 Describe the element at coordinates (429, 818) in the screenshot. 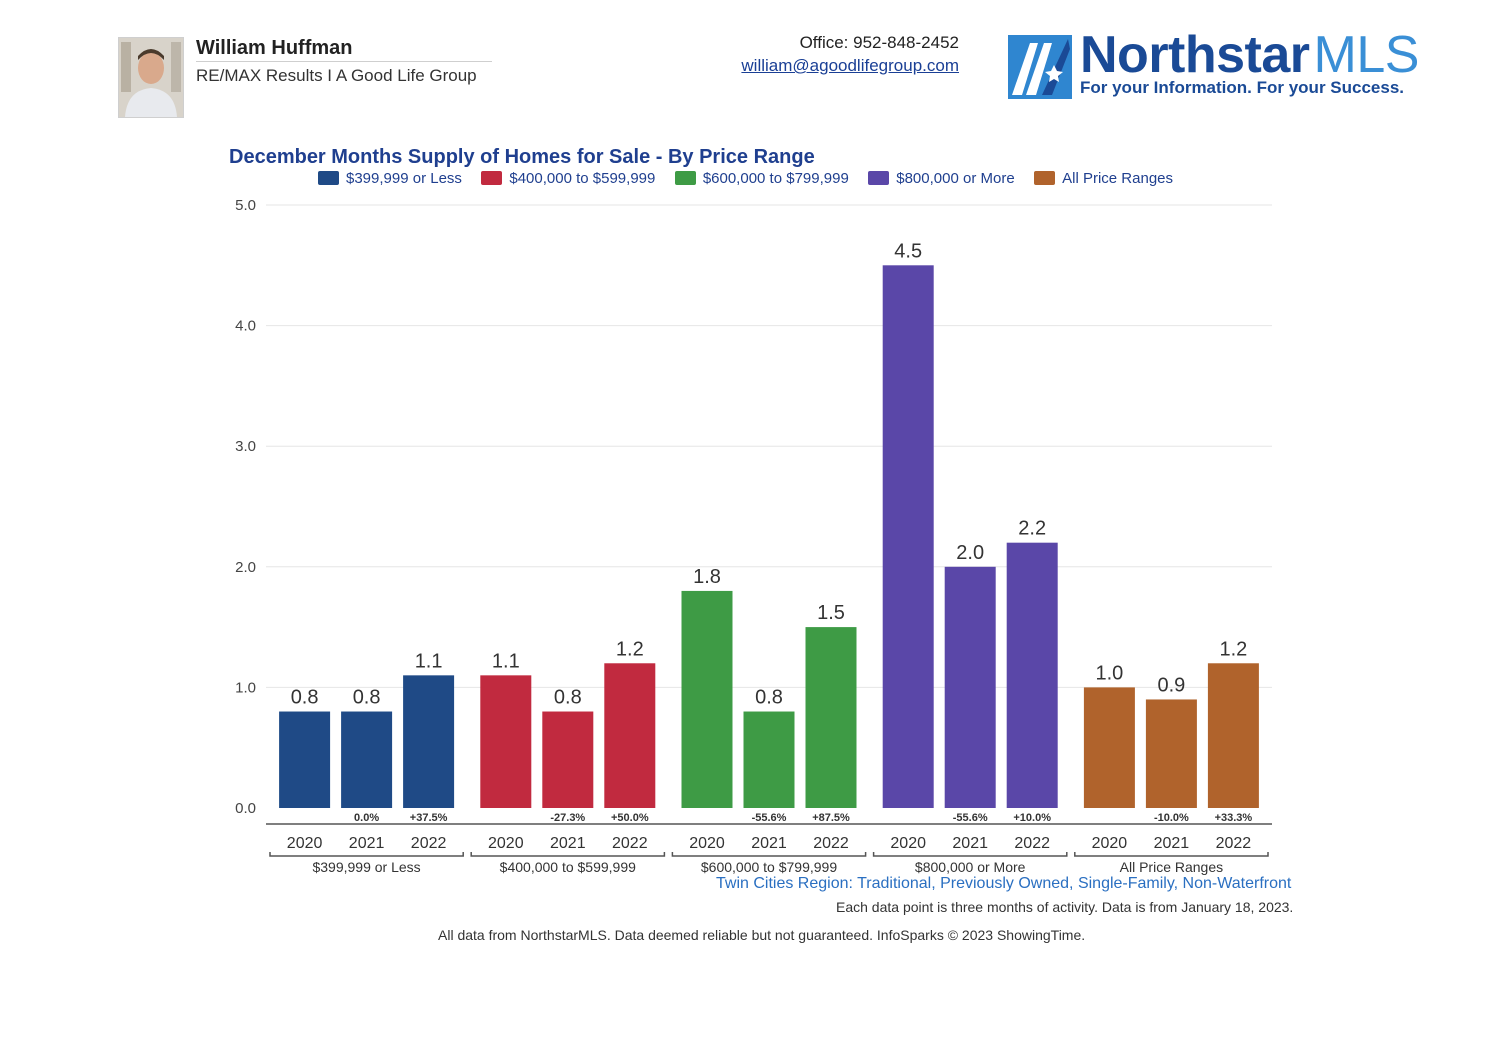

I see `pct-change-label: +37.5%` at that location.